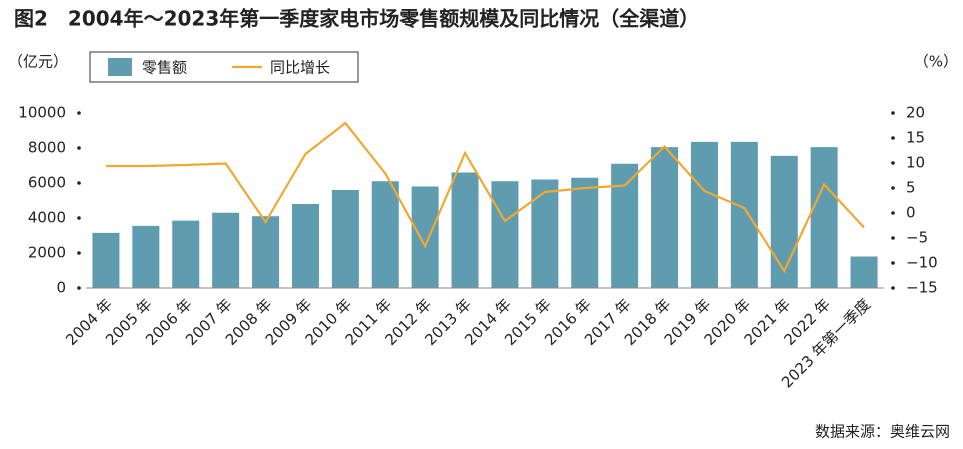  What do you see at coordinates (47, 253) in the screenshot?
I see `y-tick-label: 2000` at bounding box center [47, 253].